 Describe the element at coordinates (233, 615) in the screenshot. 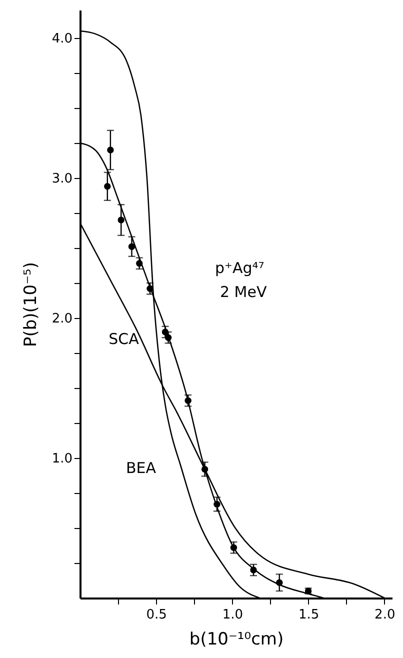

I see `x-tick-label: 1.0` at that location.